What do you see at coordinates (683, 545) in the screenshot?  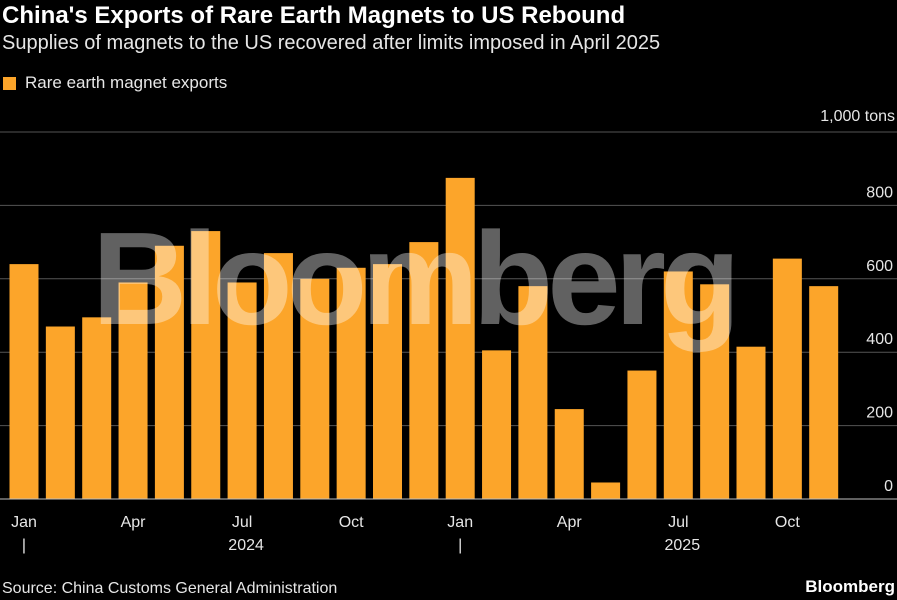 I see `year-label: 2025` at bounding box center [683, 545].